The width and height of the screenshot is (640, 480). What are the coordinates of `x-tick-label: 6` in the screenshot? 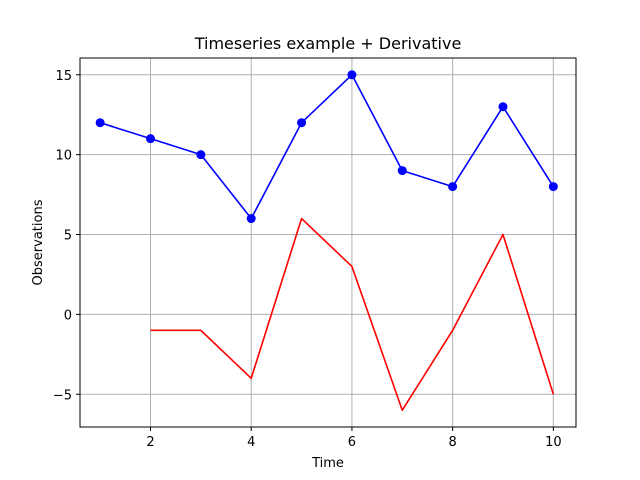 It's located at (352, 442).